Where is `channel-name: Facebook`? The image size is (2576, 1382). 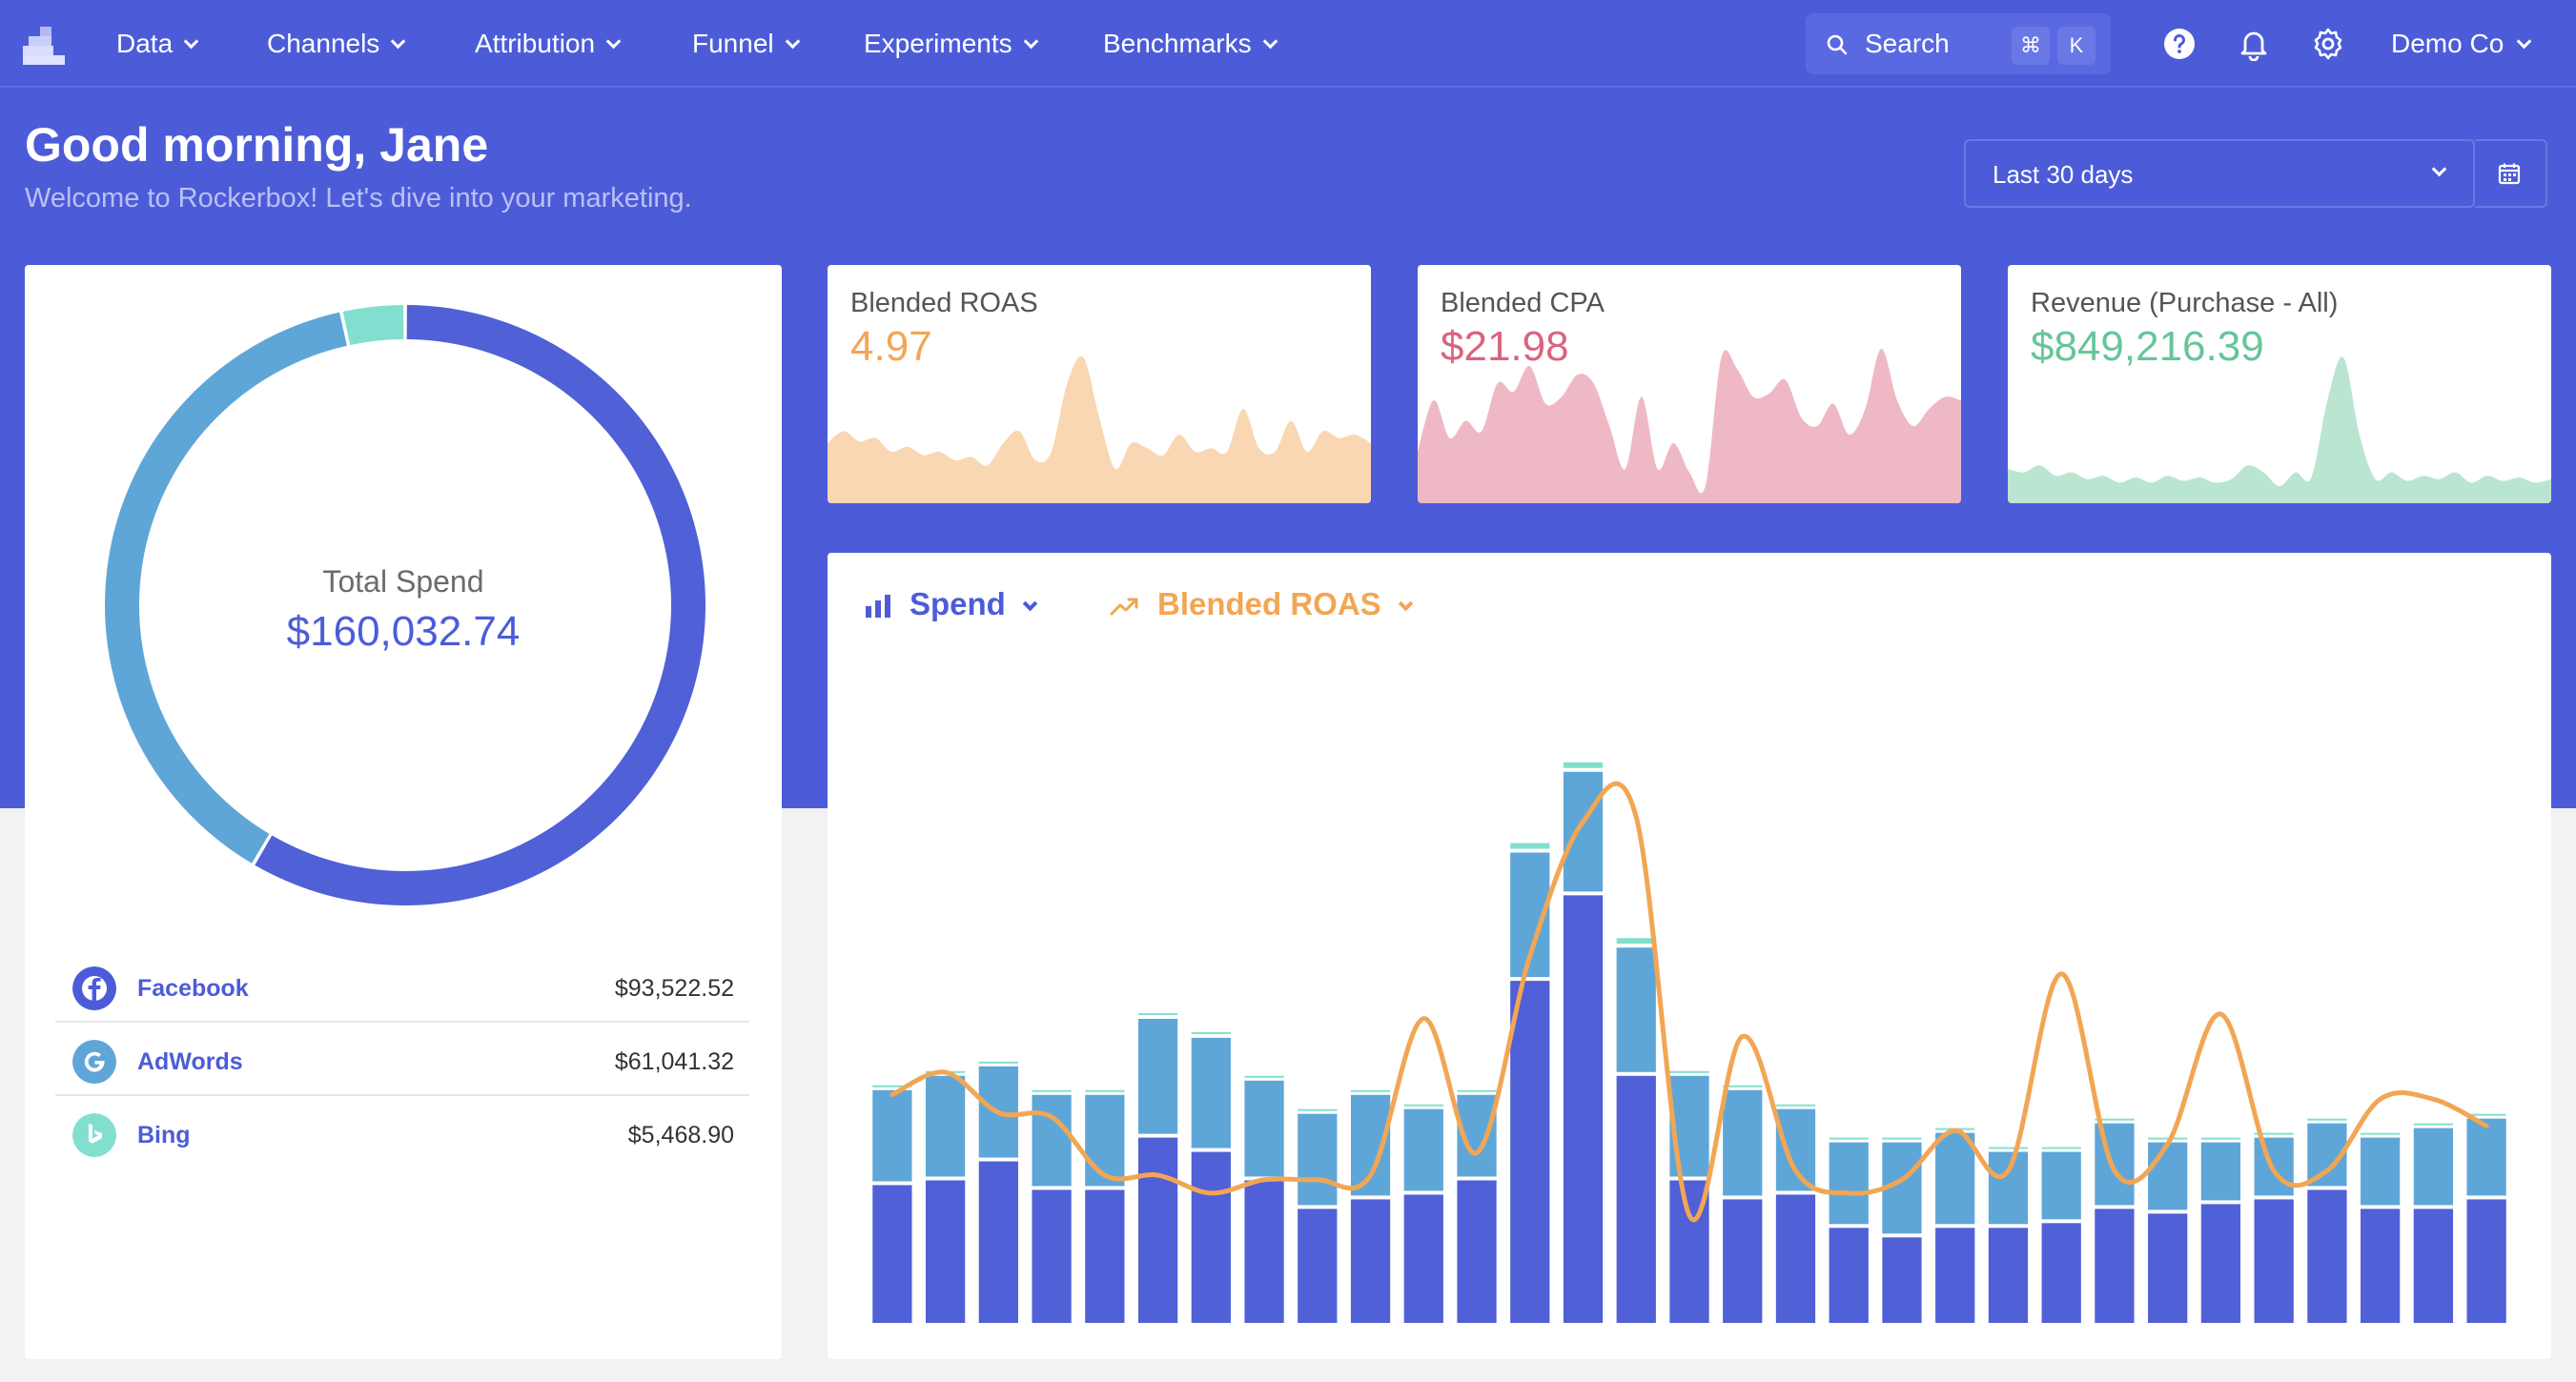 channel-name: Facebook is located at coordinates (193, 988).